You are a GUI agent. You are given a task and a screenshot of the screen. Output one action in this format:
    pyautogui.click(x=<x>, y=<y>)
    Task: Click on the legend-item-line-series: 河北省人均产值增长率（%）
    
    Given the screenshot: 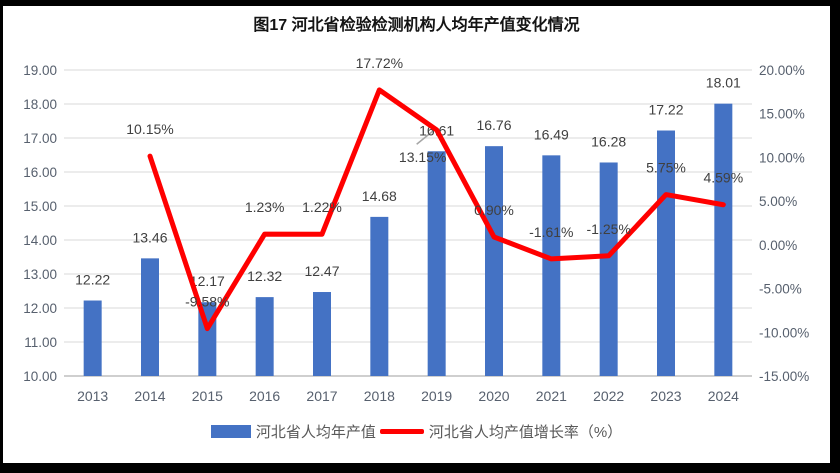 What is the action you would take?
    pyautogui.click(x=501, y=431)
    